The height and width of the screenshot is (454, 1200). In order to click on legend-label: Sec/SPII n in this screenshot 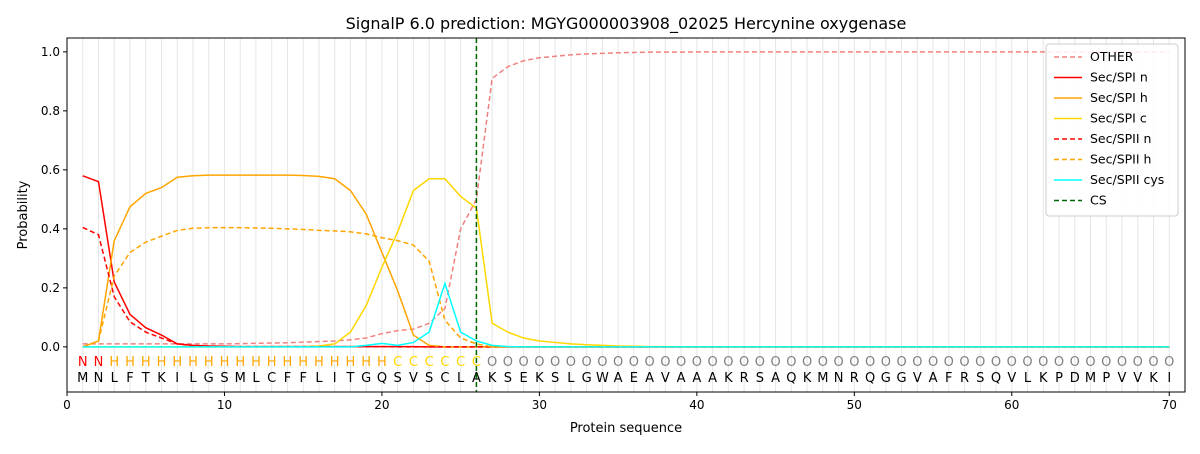, I will do `click(1120, 138)`.